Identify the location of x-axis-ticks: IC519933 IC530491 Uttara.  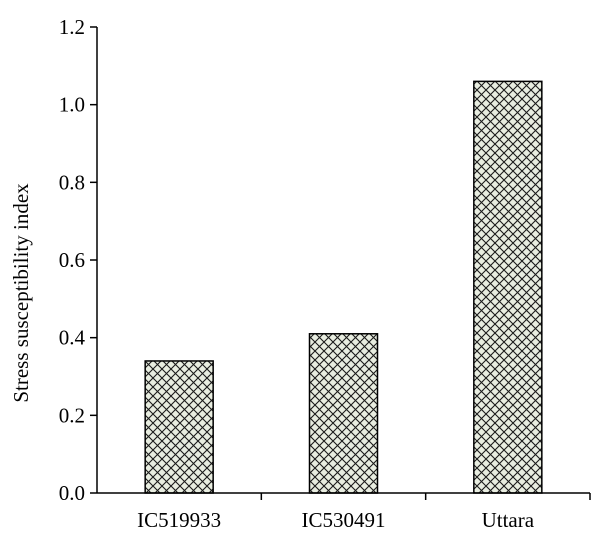
(363, 512).